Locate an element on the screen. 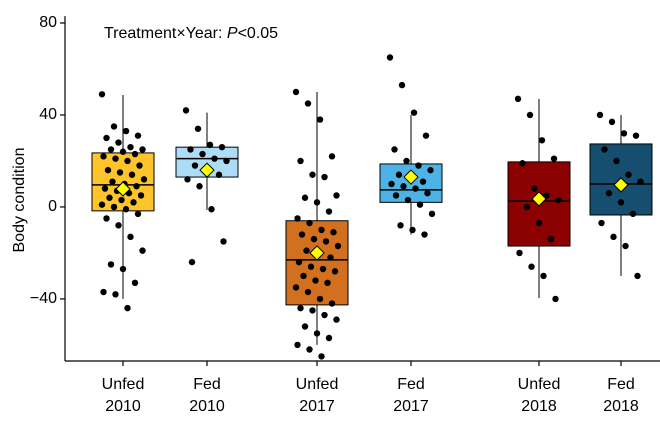  y-tick-label: −40 is located at coordinates (43, 298).